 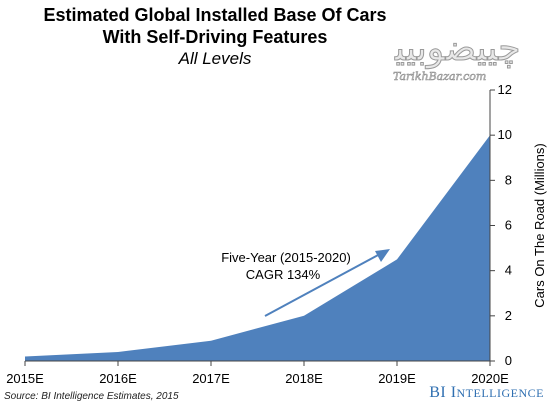 I want to click on x-tick-label: 2015E, so click(x=25, y=378).